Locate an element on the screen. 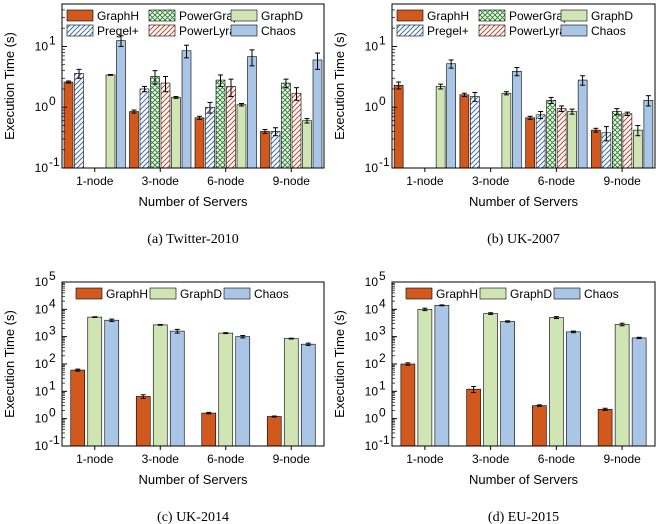  legend-label: PowerLyra is located at coordinates (207, 31).